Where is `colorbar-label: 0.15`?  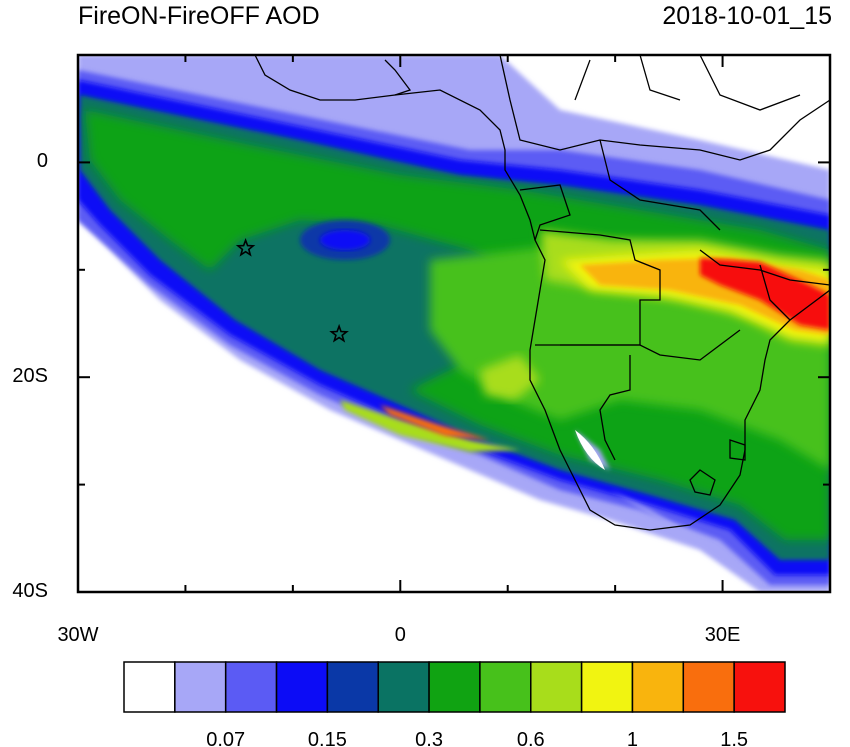 colorbar-label: 0.15 is located at coordinates (327, 738).